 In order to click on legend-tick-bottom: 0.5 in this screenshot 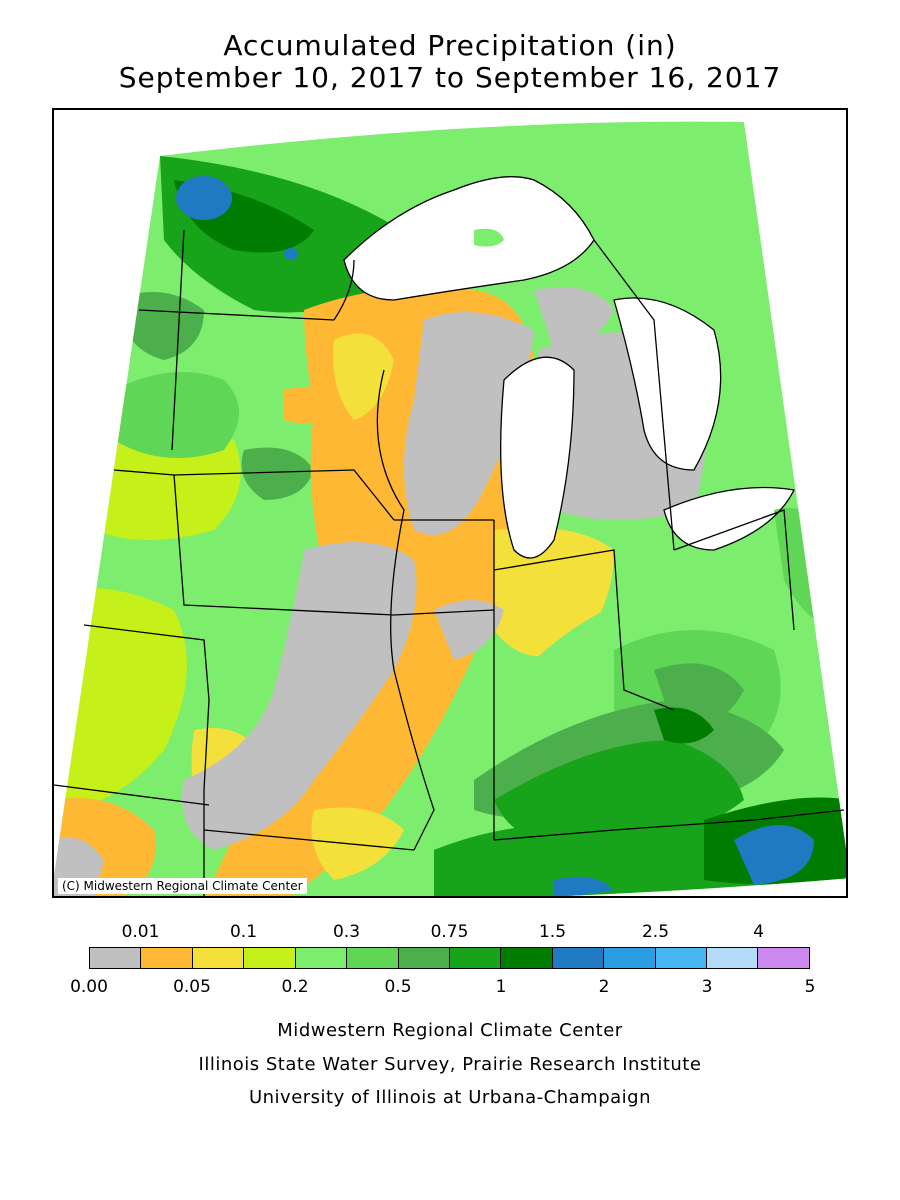, I will do `click(398, 987)`.